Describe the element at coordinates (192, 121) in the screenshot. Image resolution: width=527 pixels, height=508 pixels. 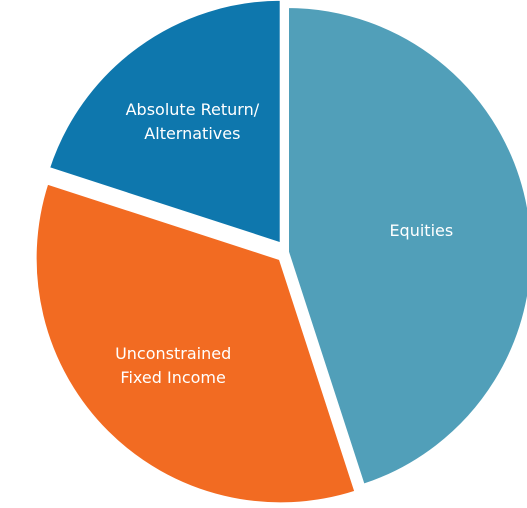
I see `slice-label: Absolute Return/ Alternatives` at that location.